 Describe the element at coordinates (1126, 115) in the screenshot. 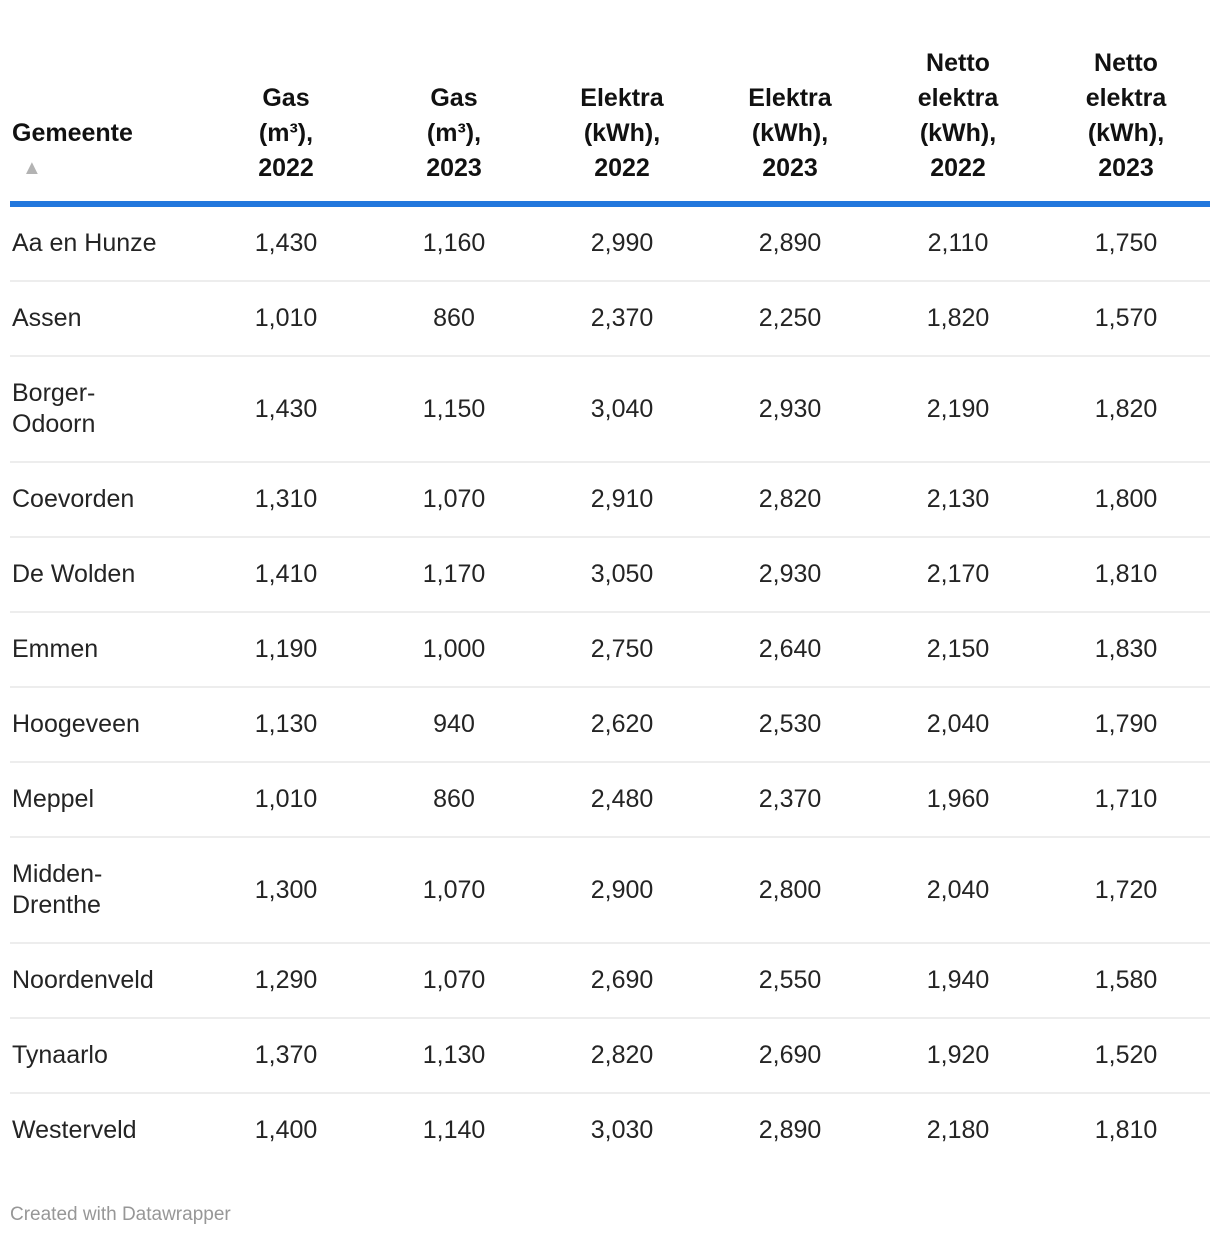

I see `column-header-label: Netto elektra (kWh), 2023` at that location.